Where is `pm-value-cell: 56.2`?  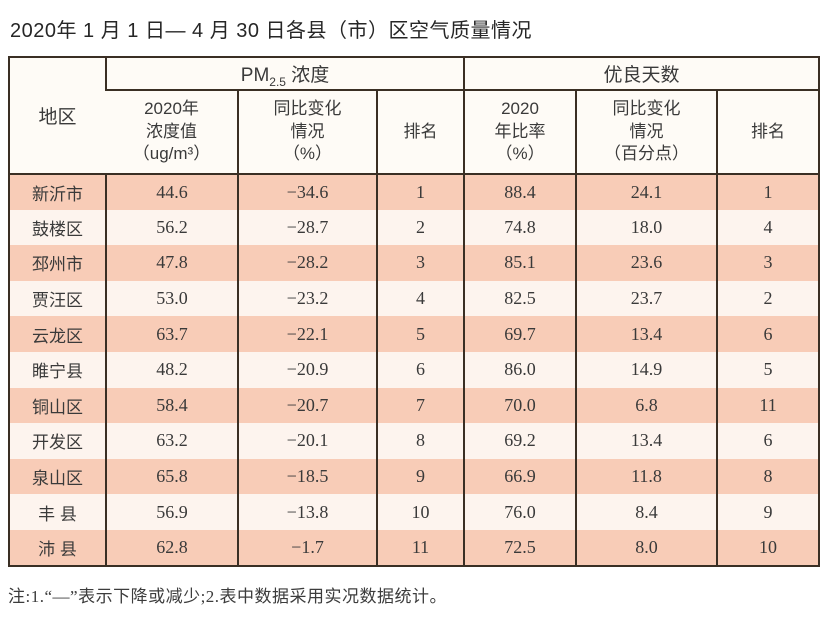 pm-value-cell: 56.2 is located at coordinates (171, 227).